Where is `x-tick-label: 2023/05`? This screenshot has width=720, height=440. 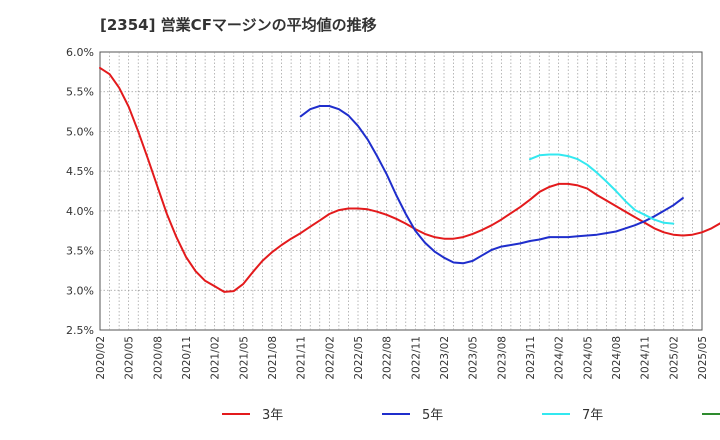
x-tick-label: 2023/05 is located at coordinates (474, 358).